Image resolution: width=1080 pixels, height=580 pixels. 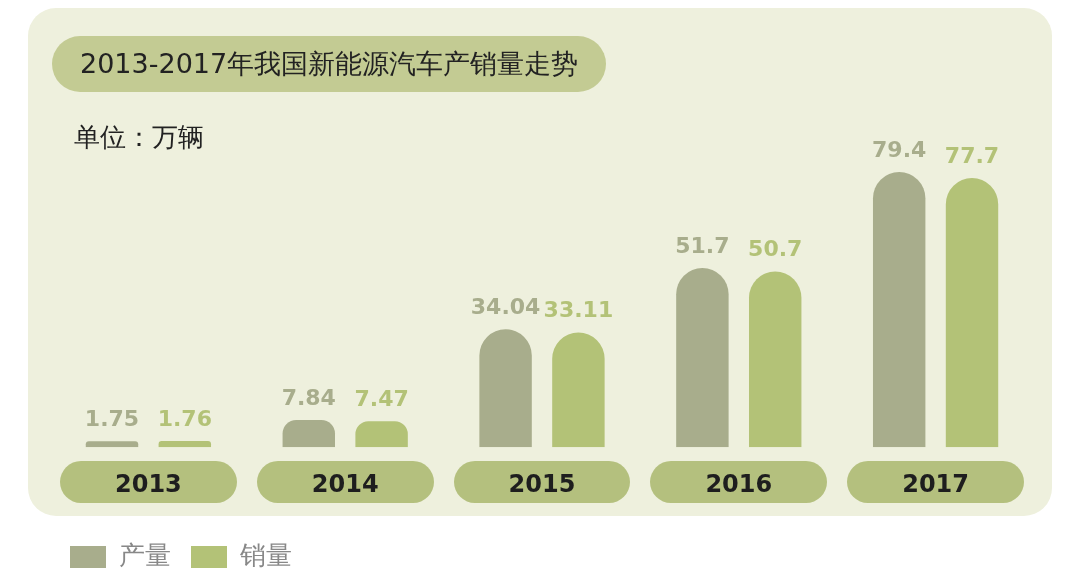 I want to click on chart-title: 2013-2017年我国新能源汽车产销量走势, so click(x=329, y=64).